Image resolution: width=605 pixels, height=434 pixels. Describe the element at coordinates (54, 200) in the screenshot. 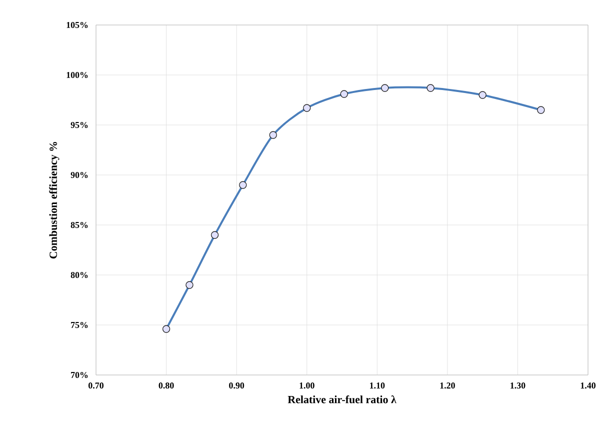

I see `y-axis-title: Combustion efficiency %` at that location.